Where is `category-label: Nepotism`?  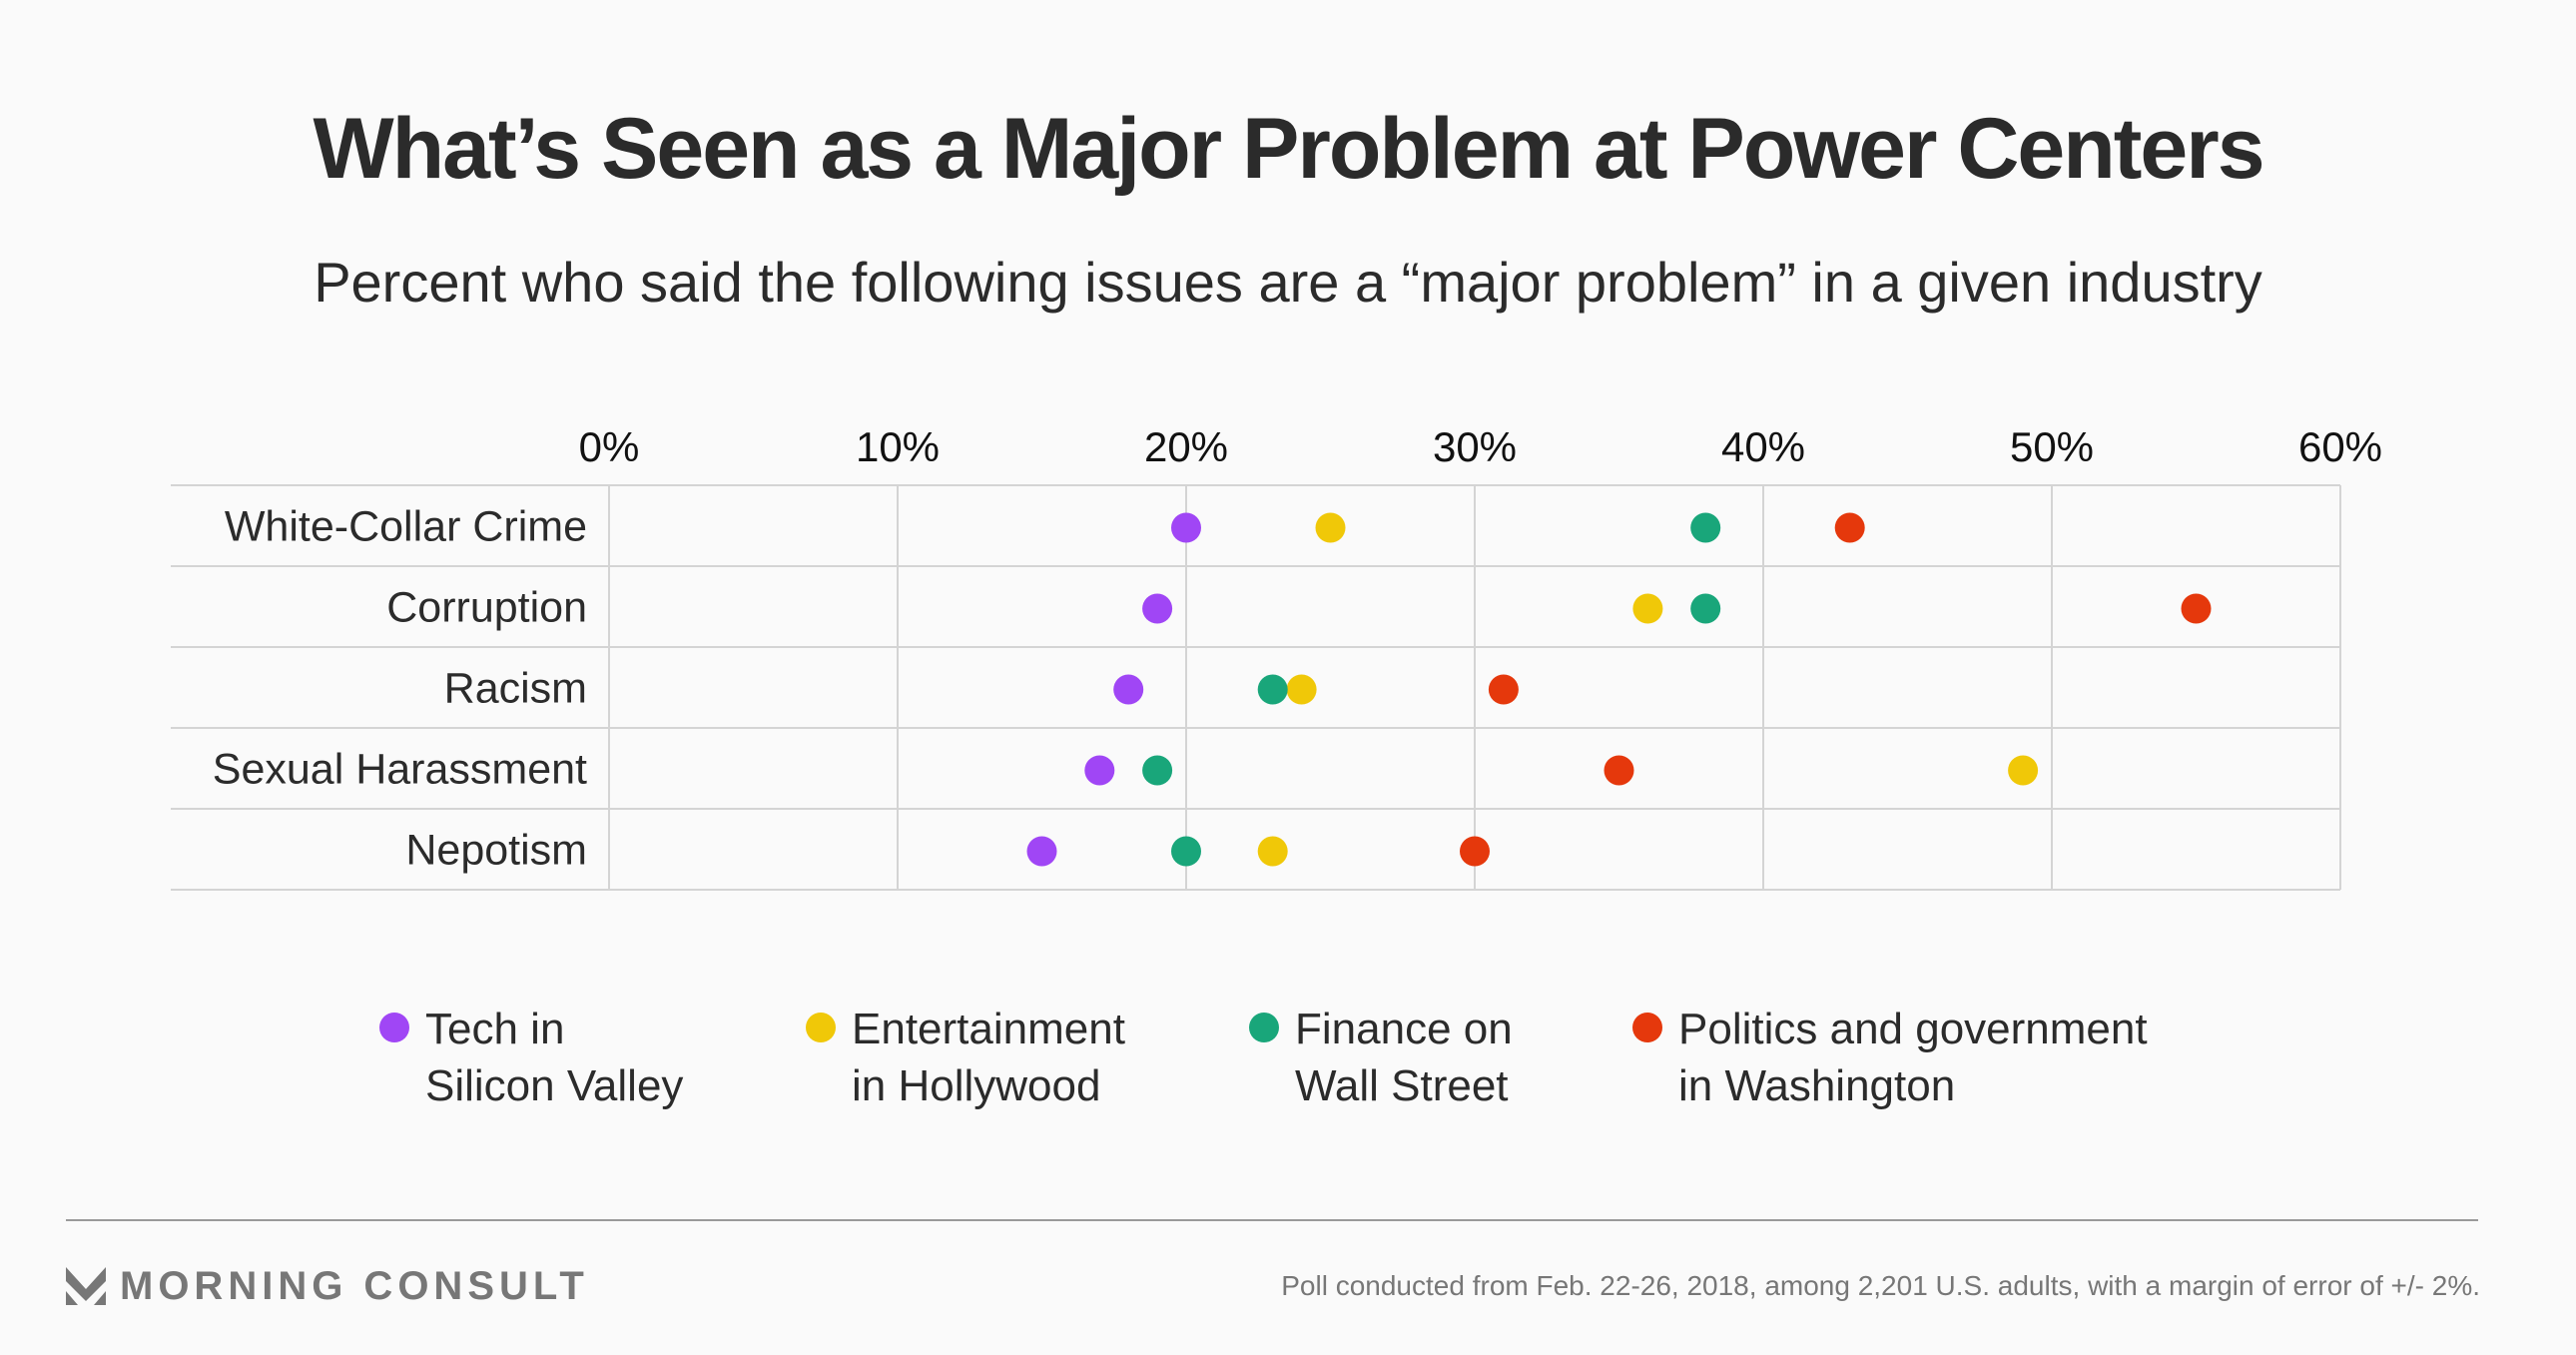 category-label: Nepotism is located at coordinates (496, 851).